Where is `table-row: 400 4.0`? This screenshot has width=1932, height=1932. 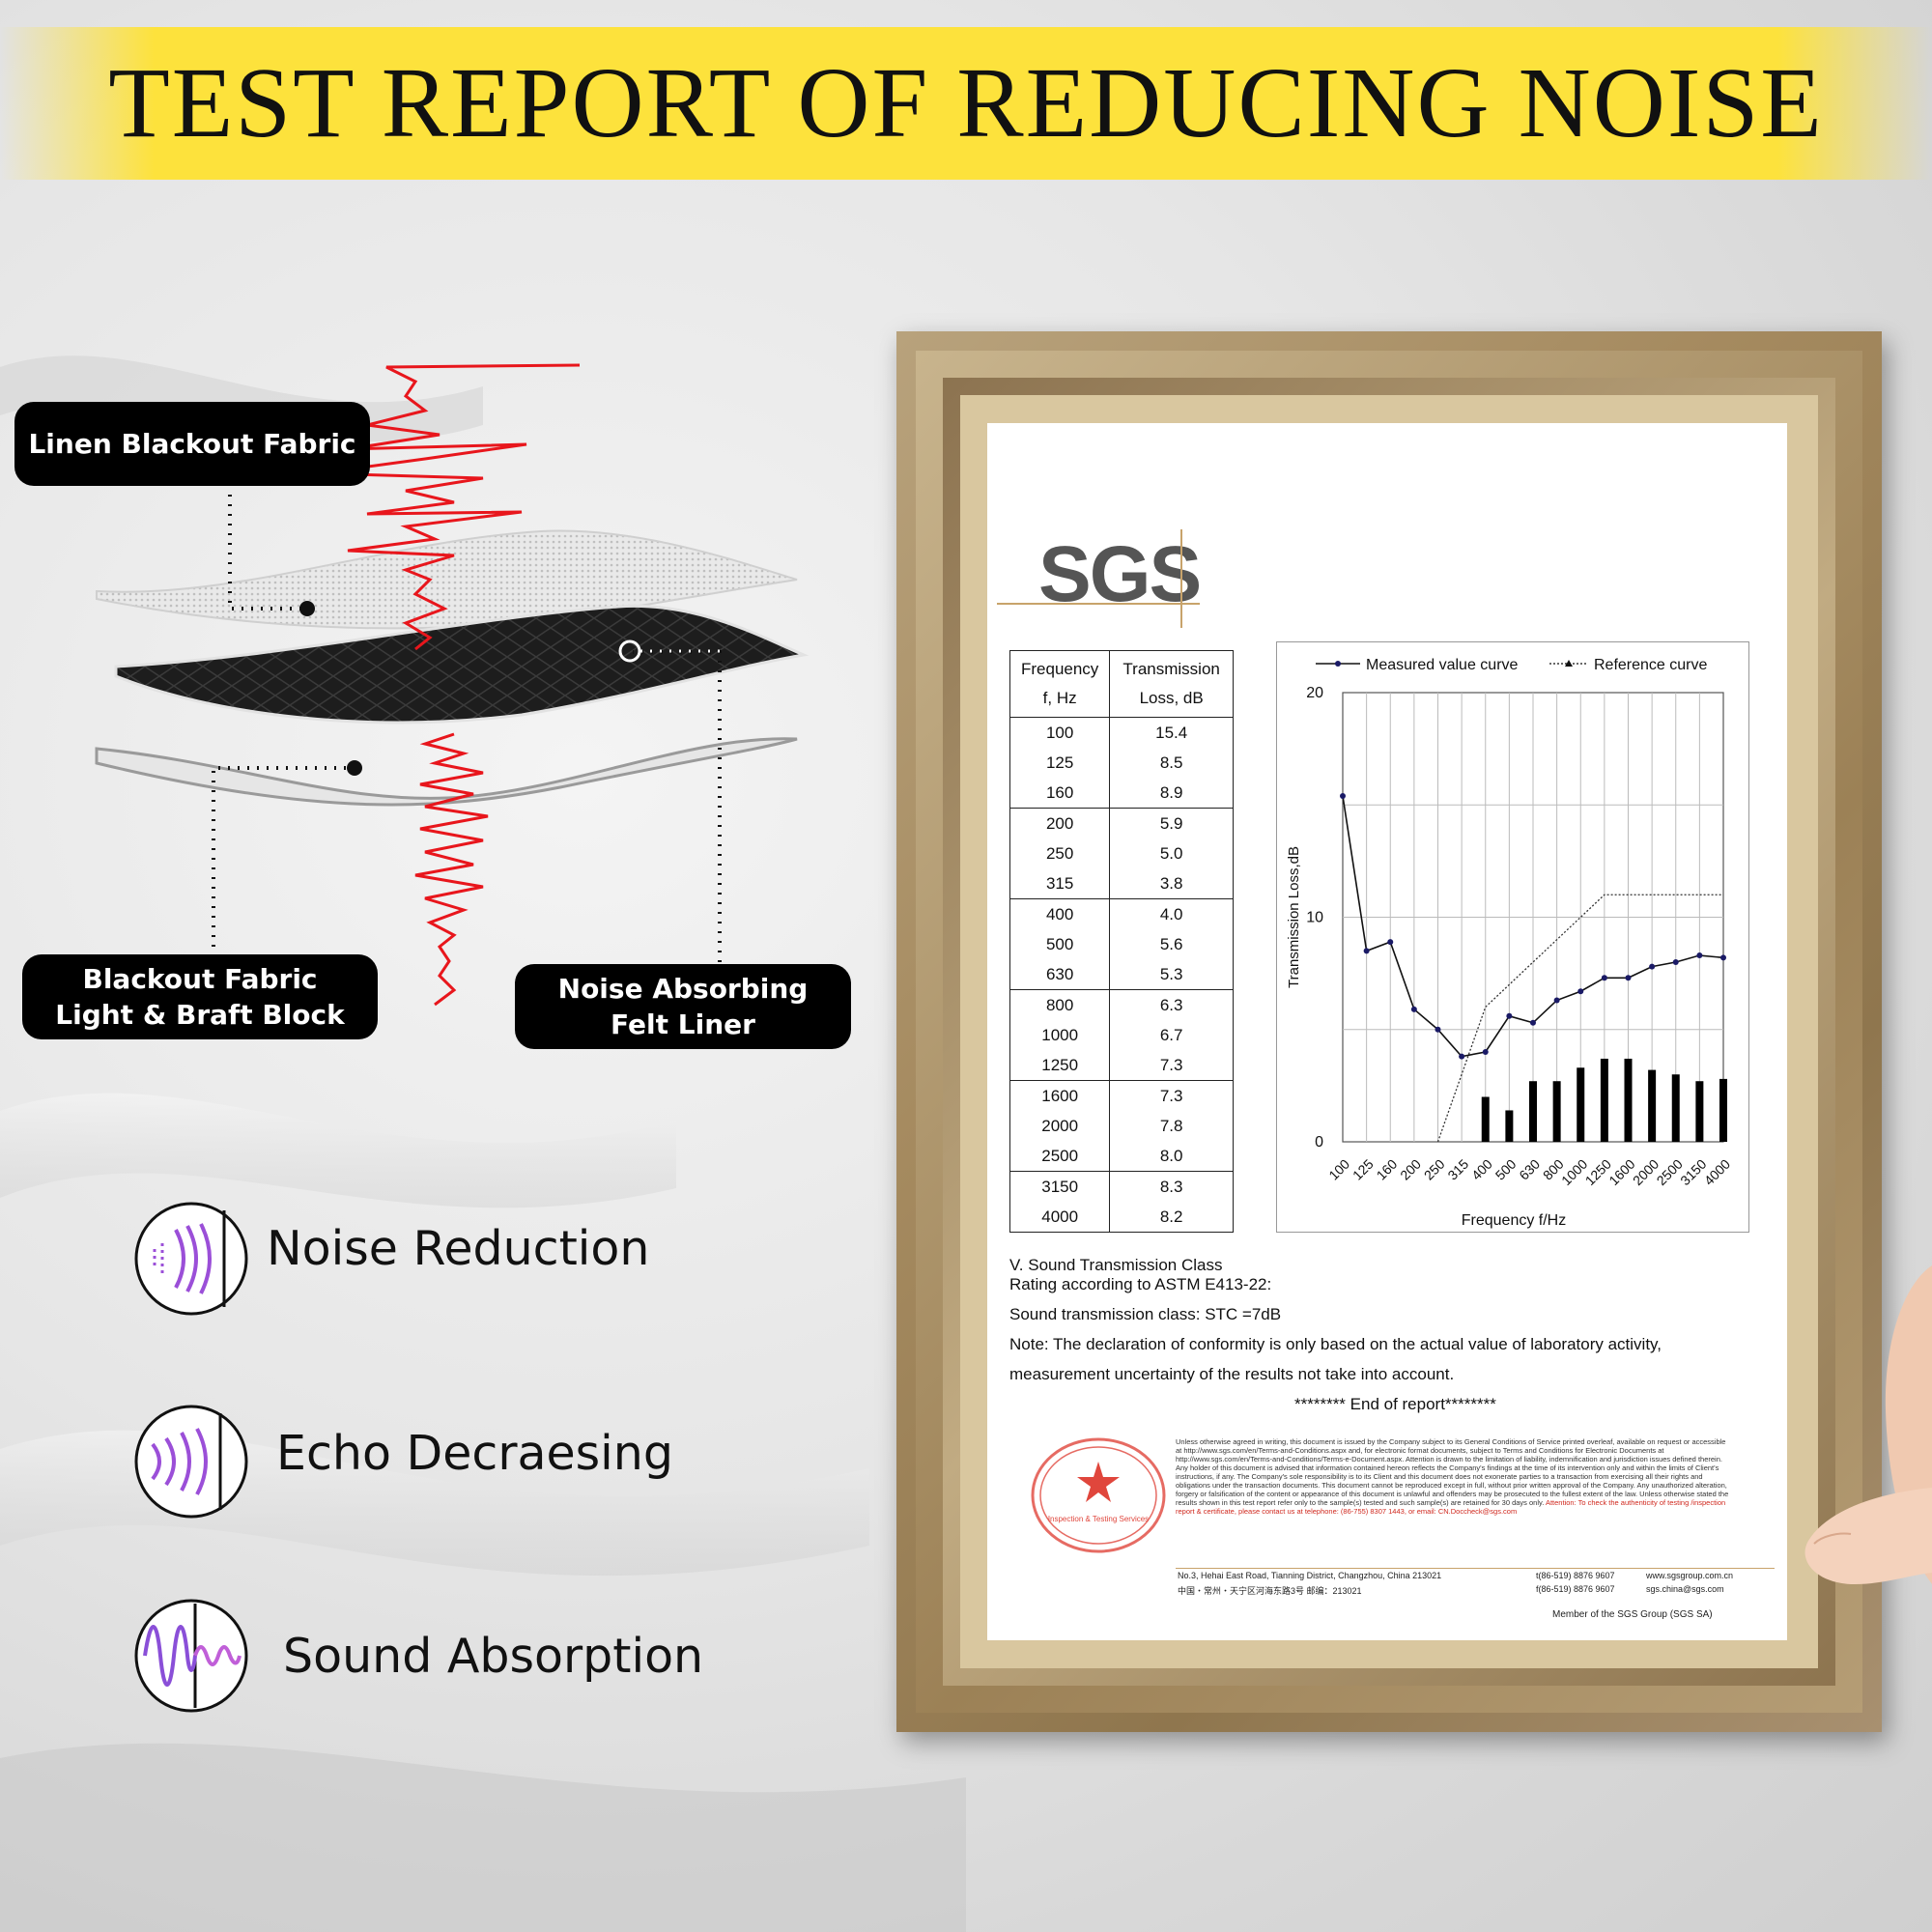
table-row: 400 4.0 is located at coordinates (1121, 913).